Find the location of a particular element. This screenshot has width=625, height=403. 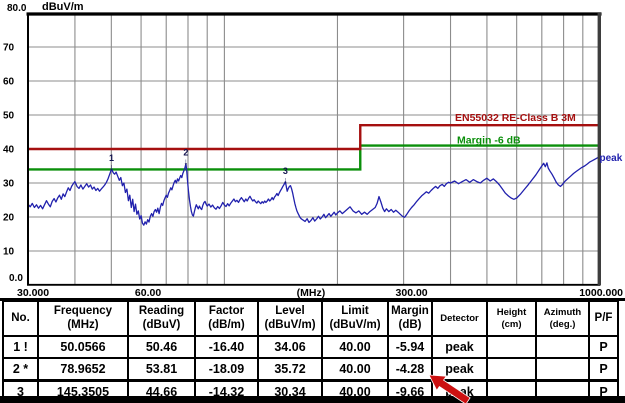

cell-factor: -16.40 is located at coordinates (226, 347).